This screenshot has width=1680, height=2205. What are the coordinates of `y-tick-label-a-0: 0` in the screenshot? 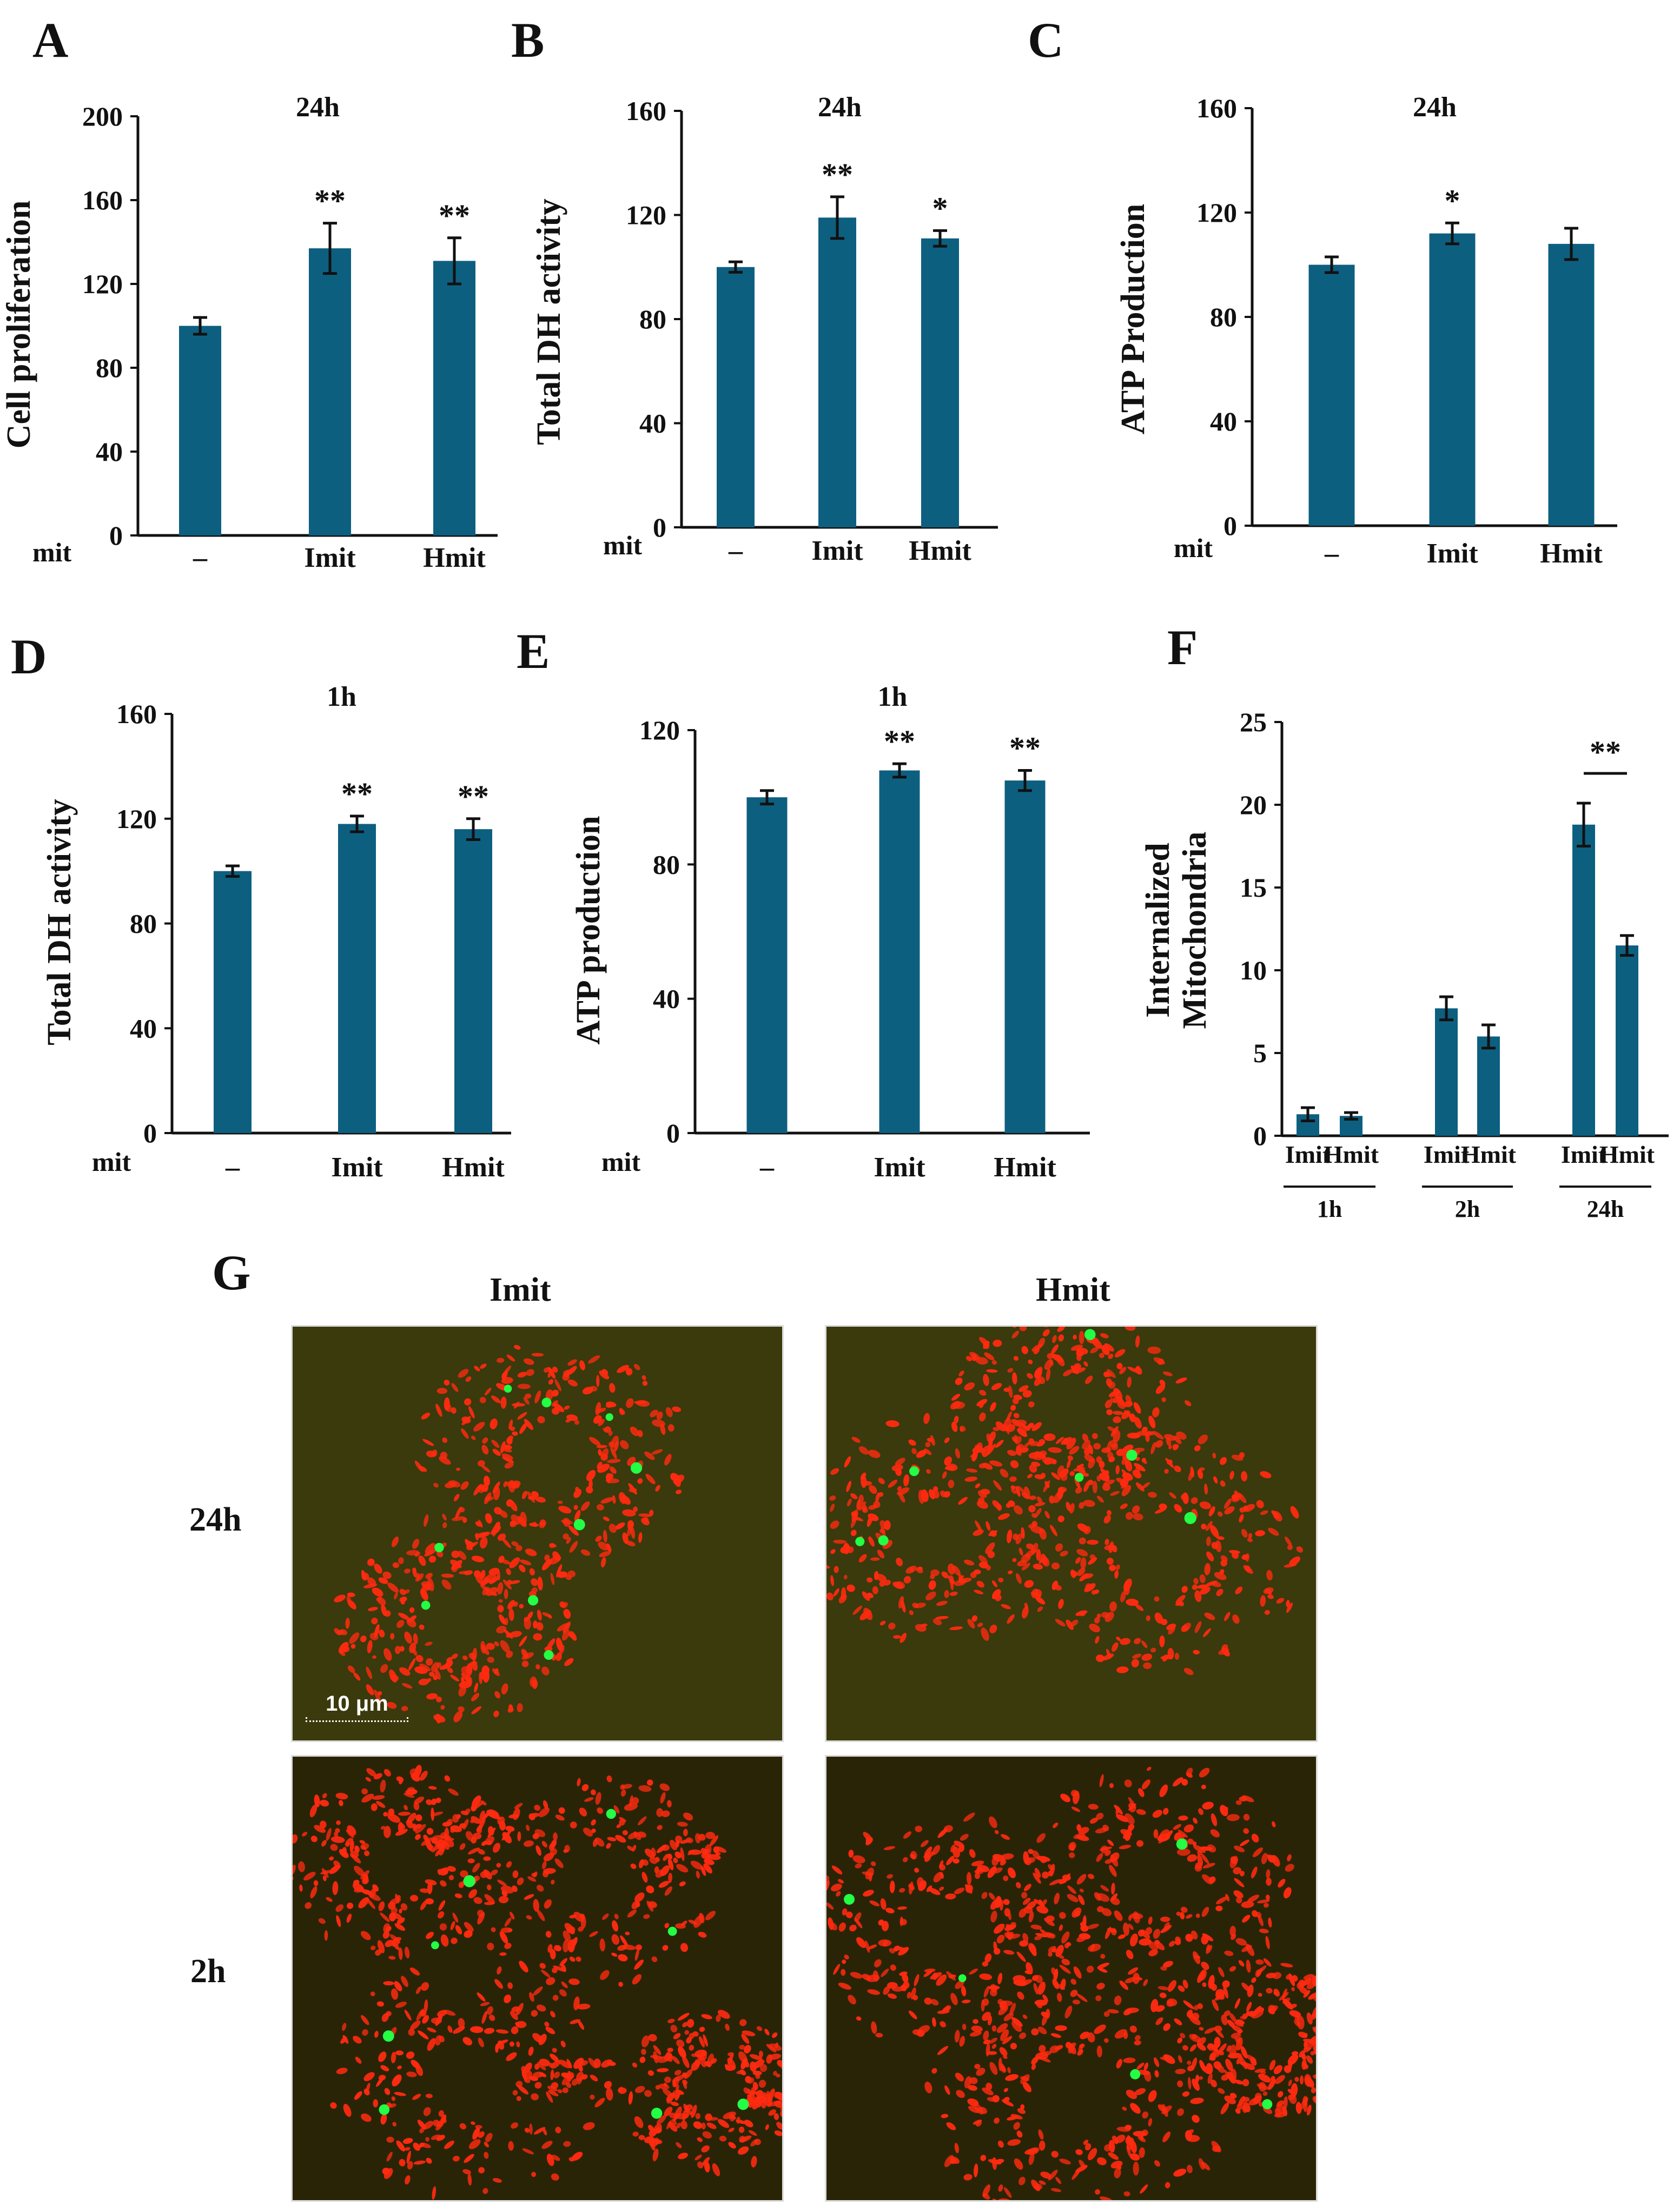 It's located at (116, 535).